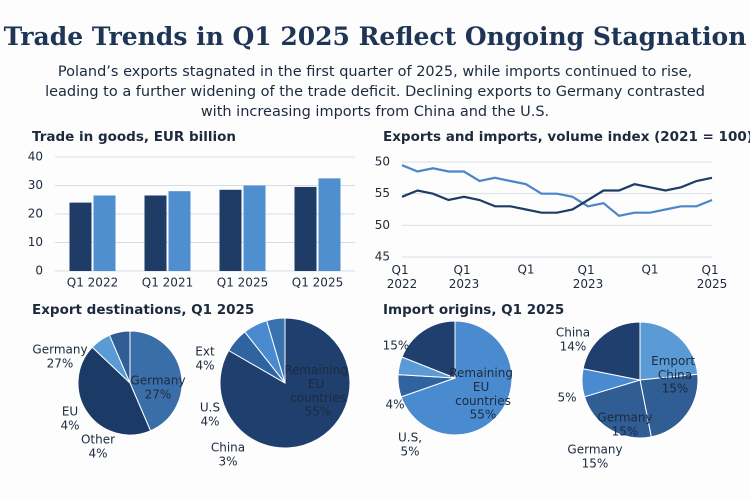 Image resolution: width=750 pixels, height=500 pixels. What do you see at coordinates (167, 283) in the screenshot?
I see `x-tick-label: Q1 2021` at bounding box center [167, 283].